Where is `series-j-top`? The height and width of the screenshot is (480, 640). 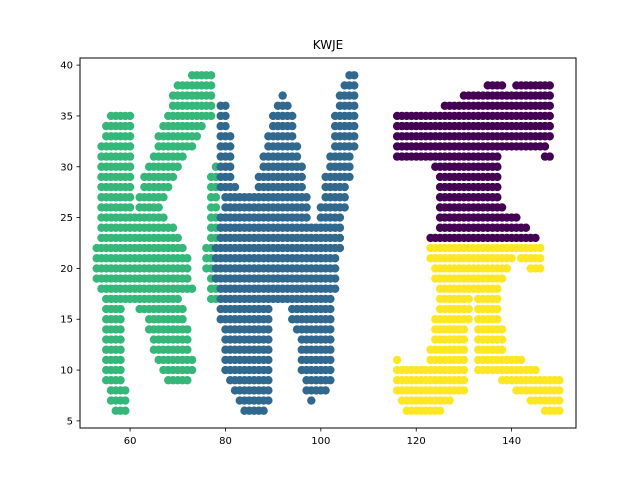 series-j-top is located at coordinates (473, 162).